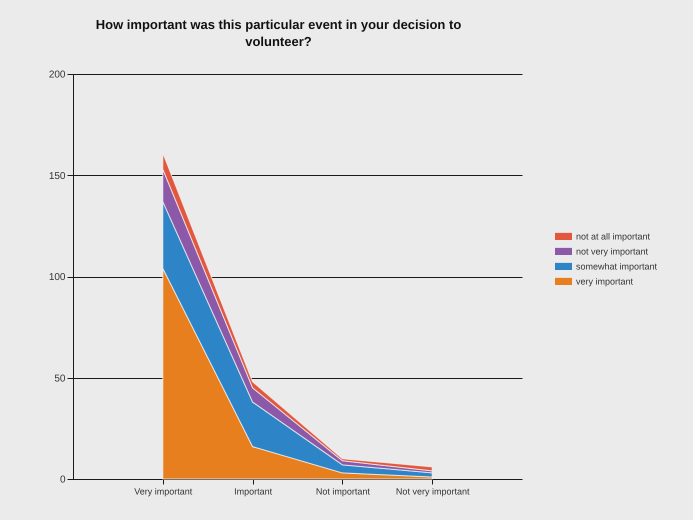  I want to click on chart-title: How important was this particular event in your decision to volunteer?, so click(279, 33).